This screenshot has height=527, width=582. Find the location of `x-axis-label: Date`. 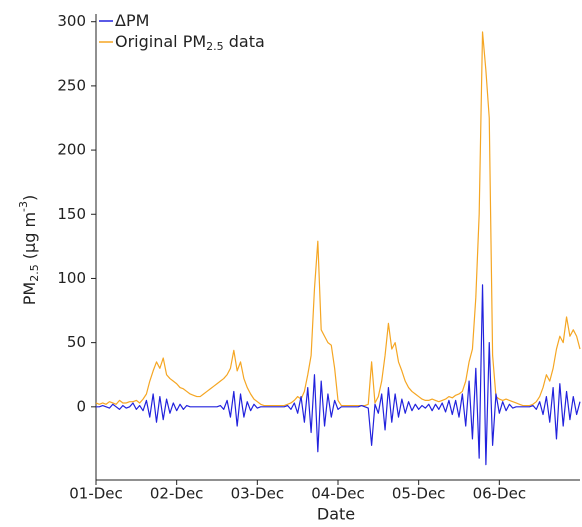

x-axis-label: Date is located at coordinates (336, 514).